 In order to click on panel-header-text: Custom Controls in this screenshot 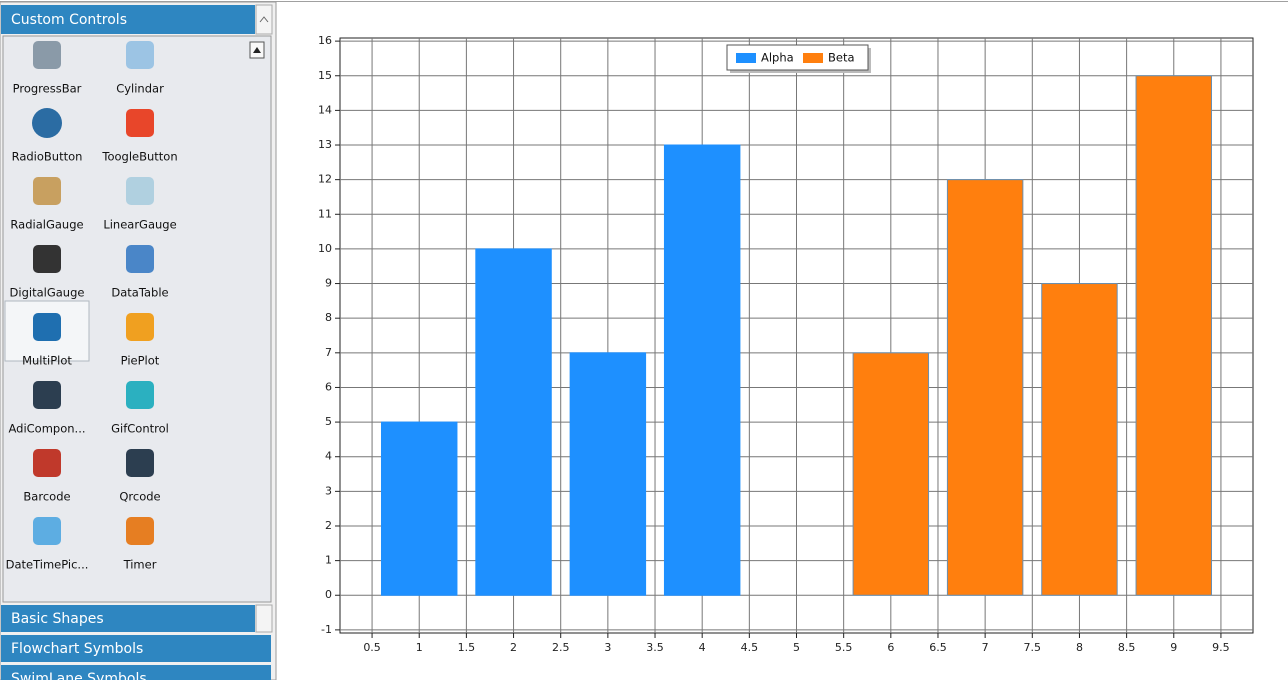, I will do `click(69, 20)`.